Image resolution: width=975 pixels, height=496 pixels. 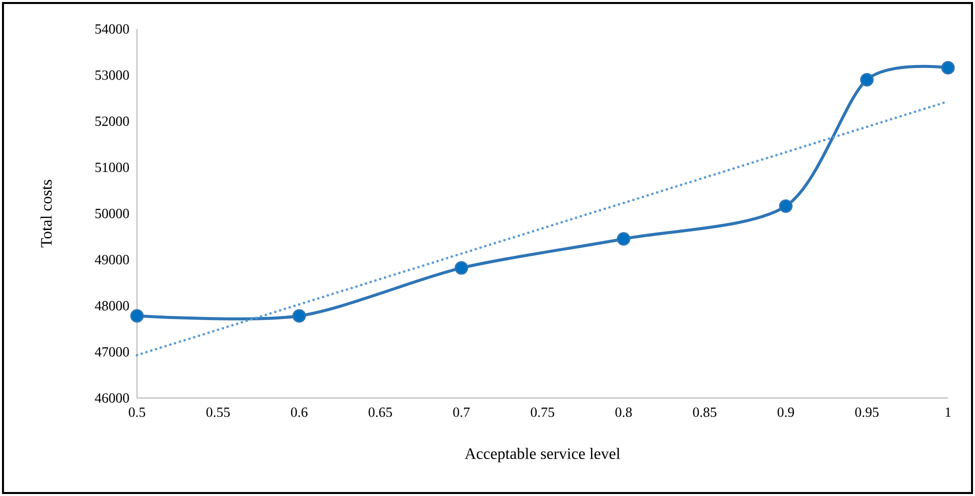 What do you see at coordinates (623, 412) in the screenshot?
I see `x-tick-label: 0.8` at bounding box center [623, 412].